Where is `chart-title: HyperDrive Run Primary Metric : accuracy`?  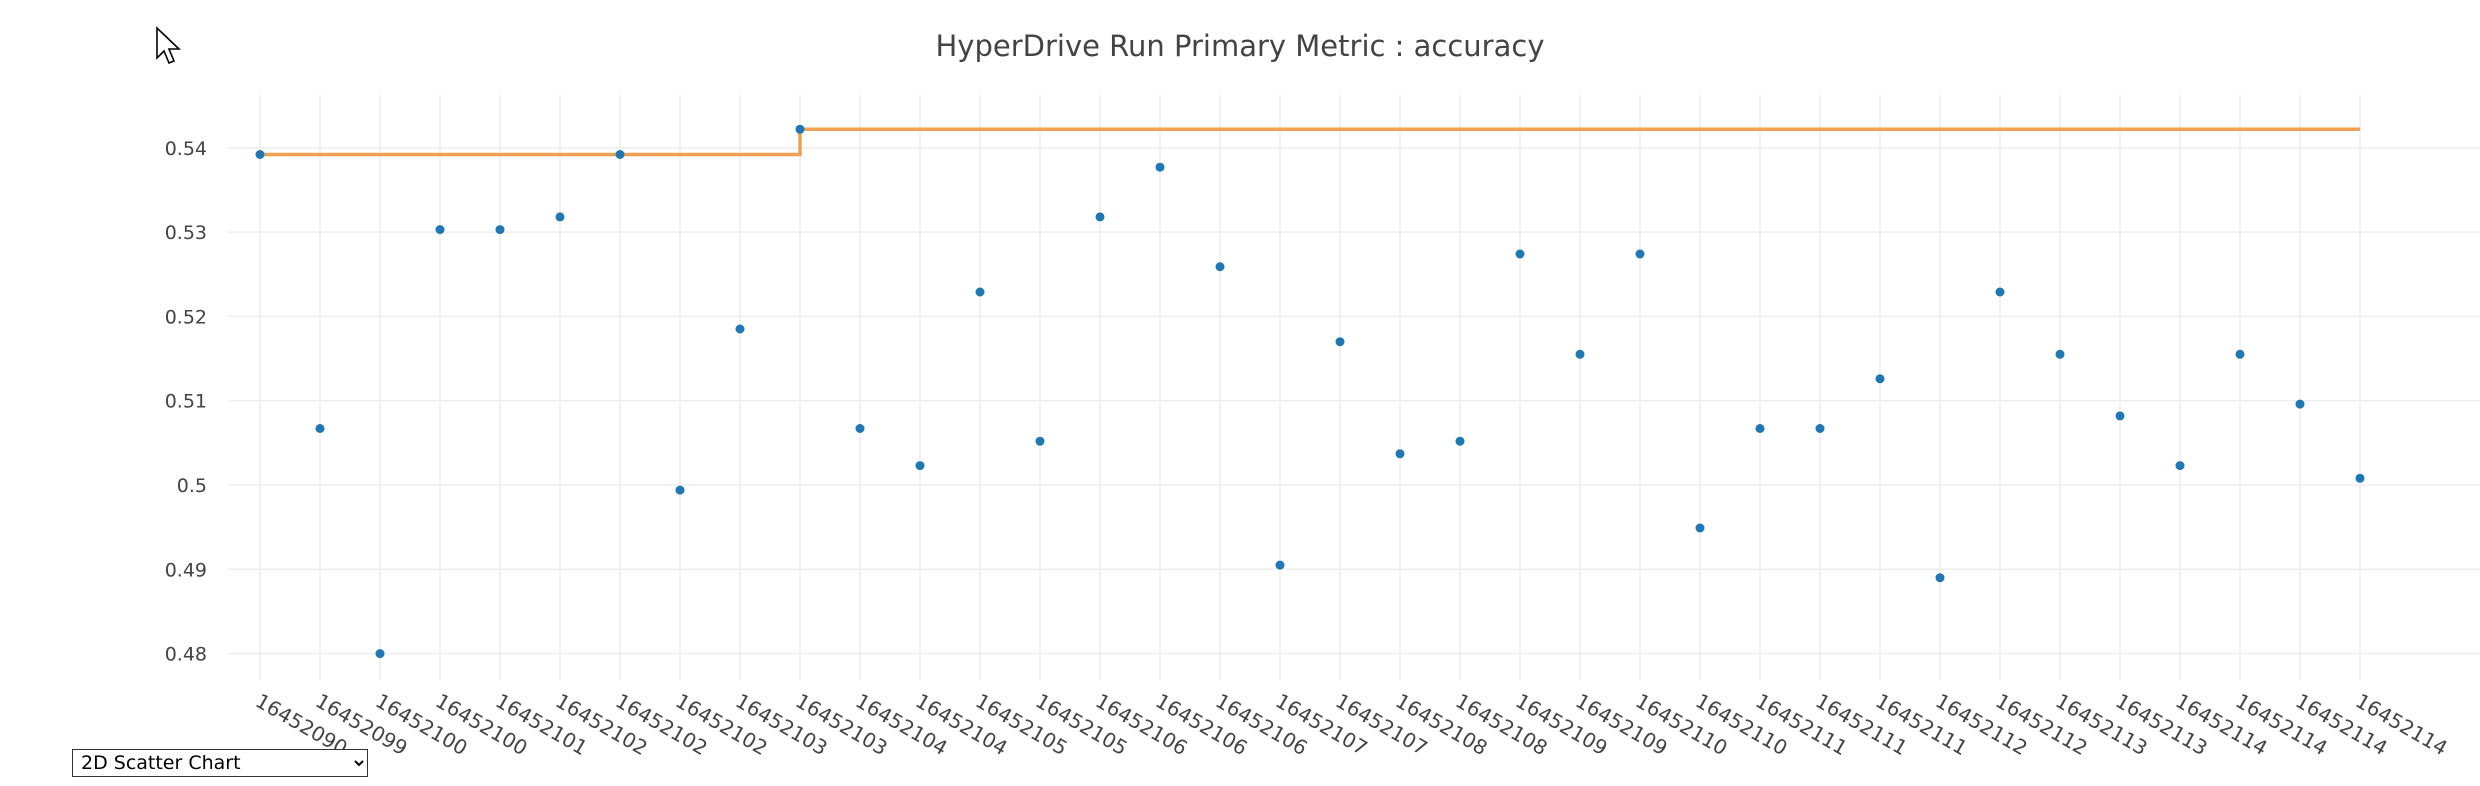
chart-title: HyperDrive Run Primary Metric : accuracy is located at coordinates (1240, 46).